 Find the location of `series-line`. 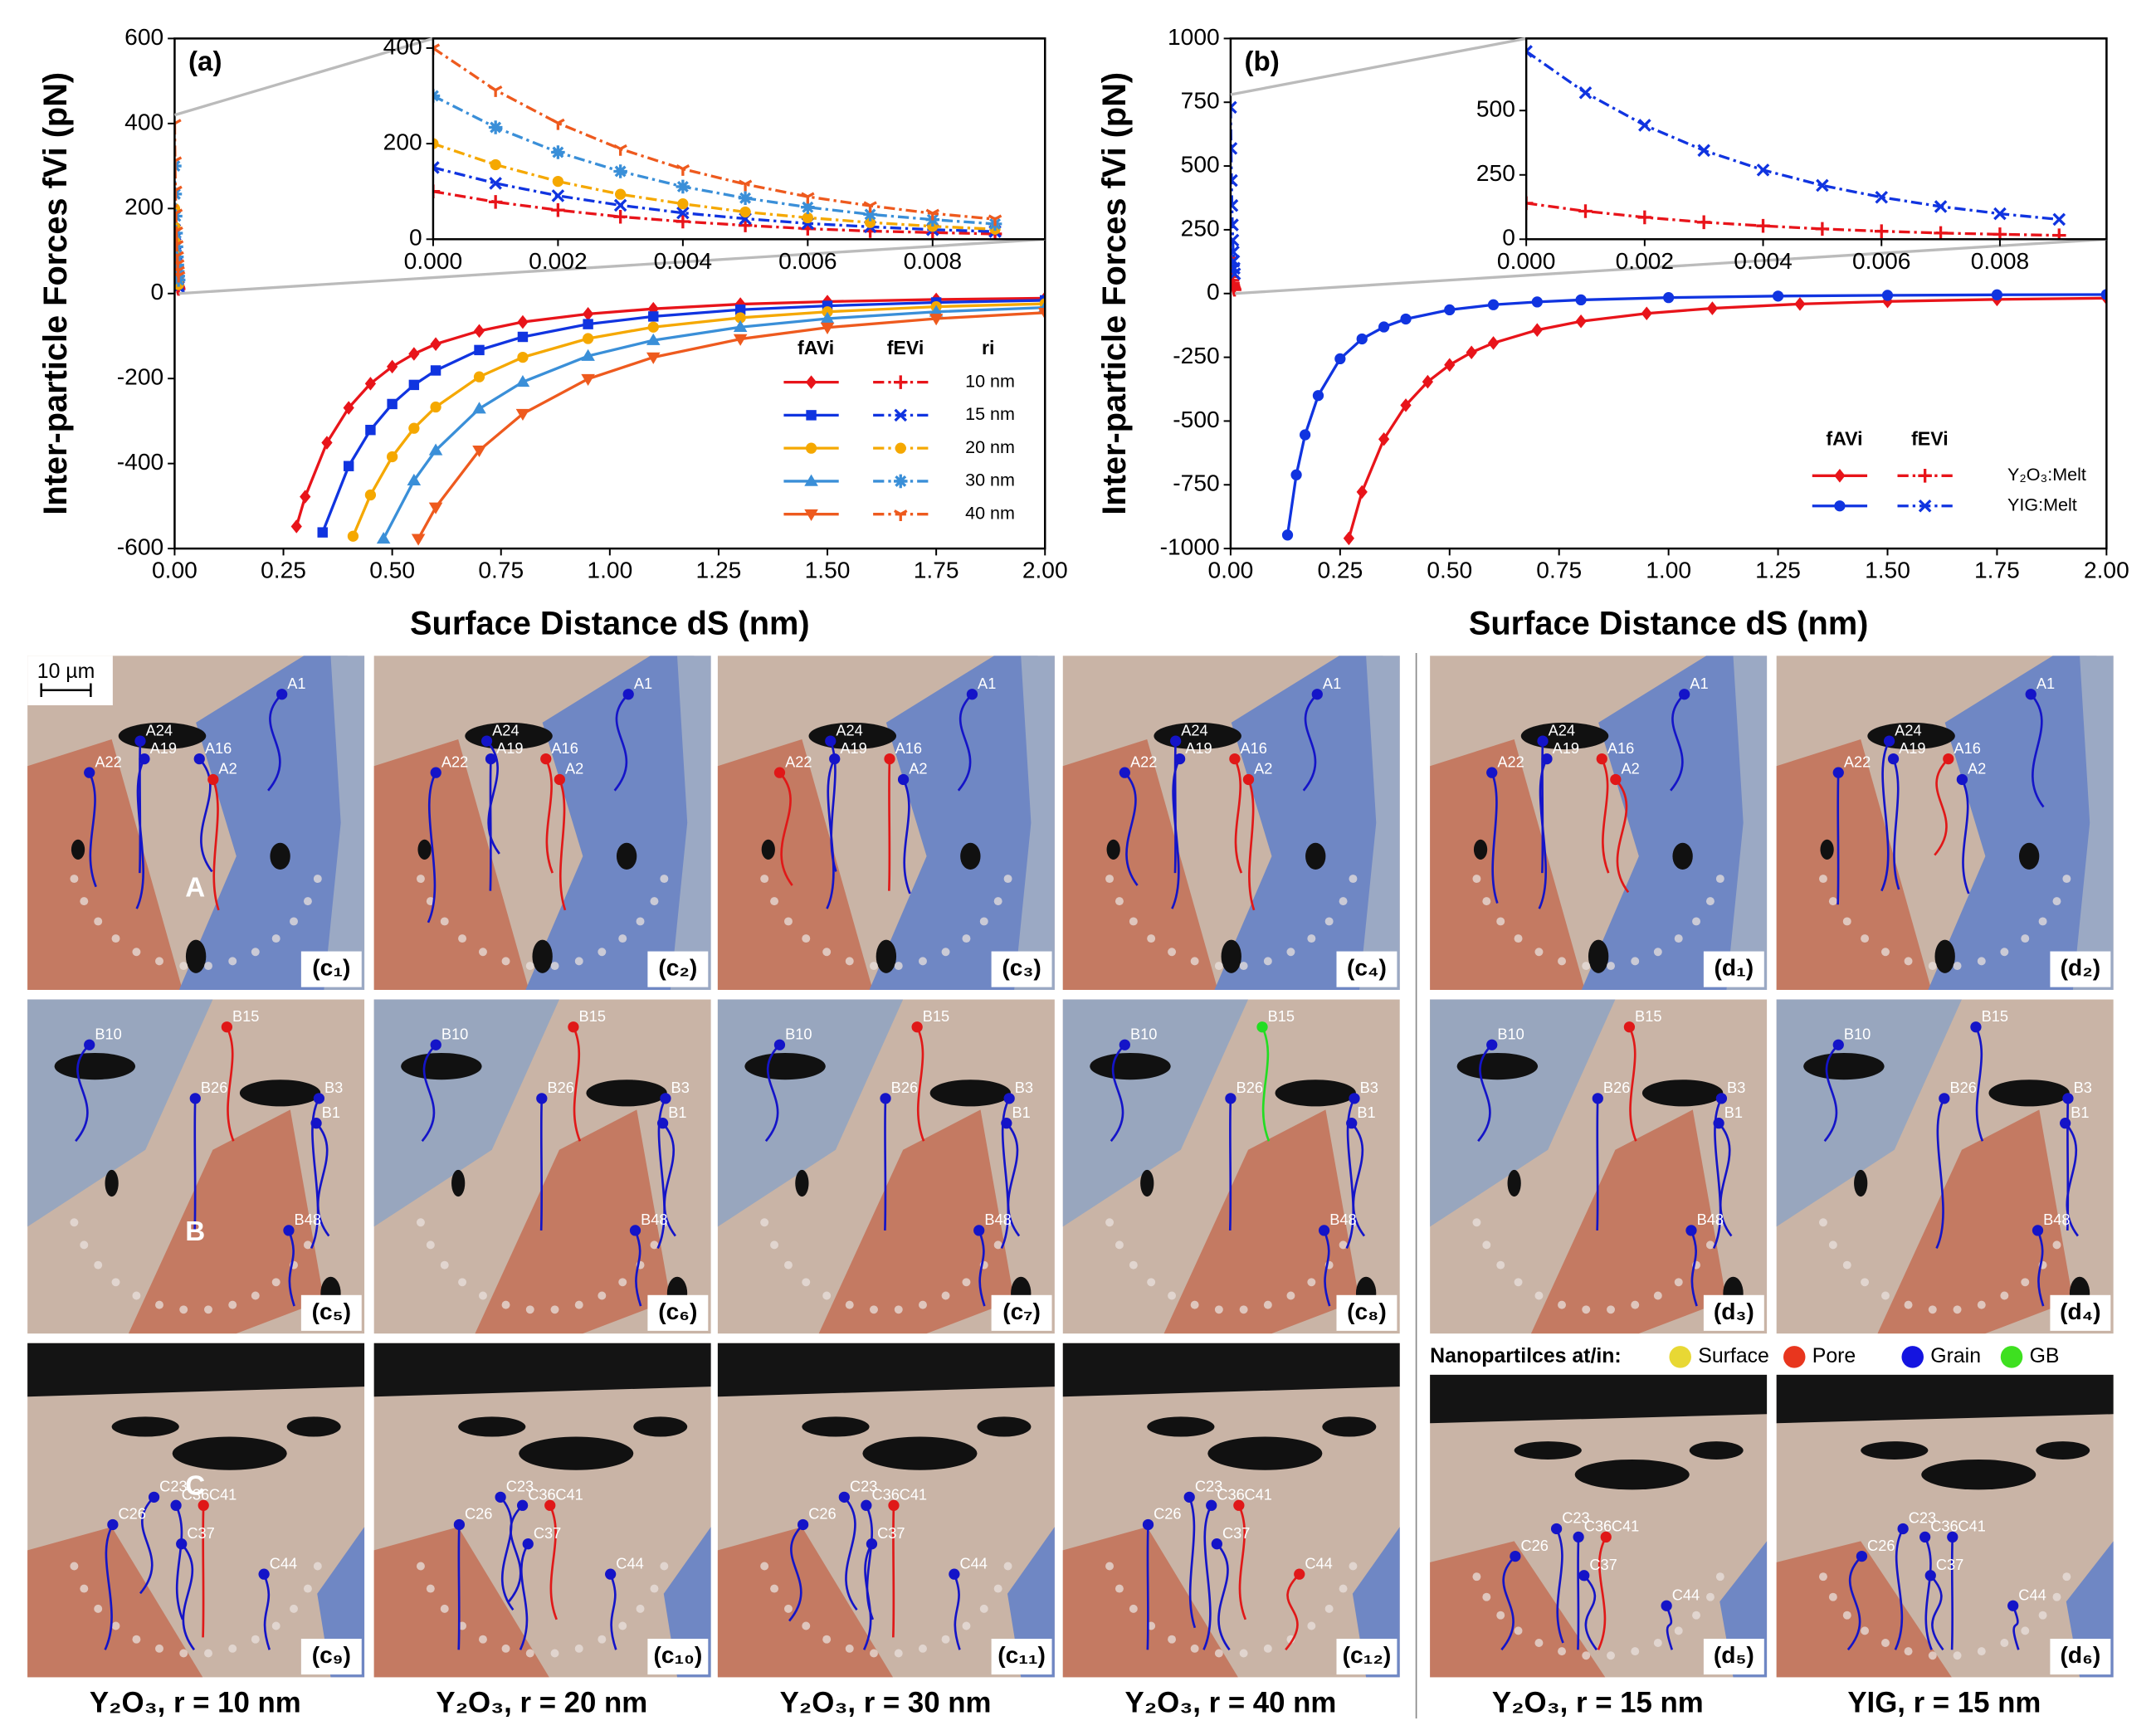

series-line is located at coordinates (1793, 219).